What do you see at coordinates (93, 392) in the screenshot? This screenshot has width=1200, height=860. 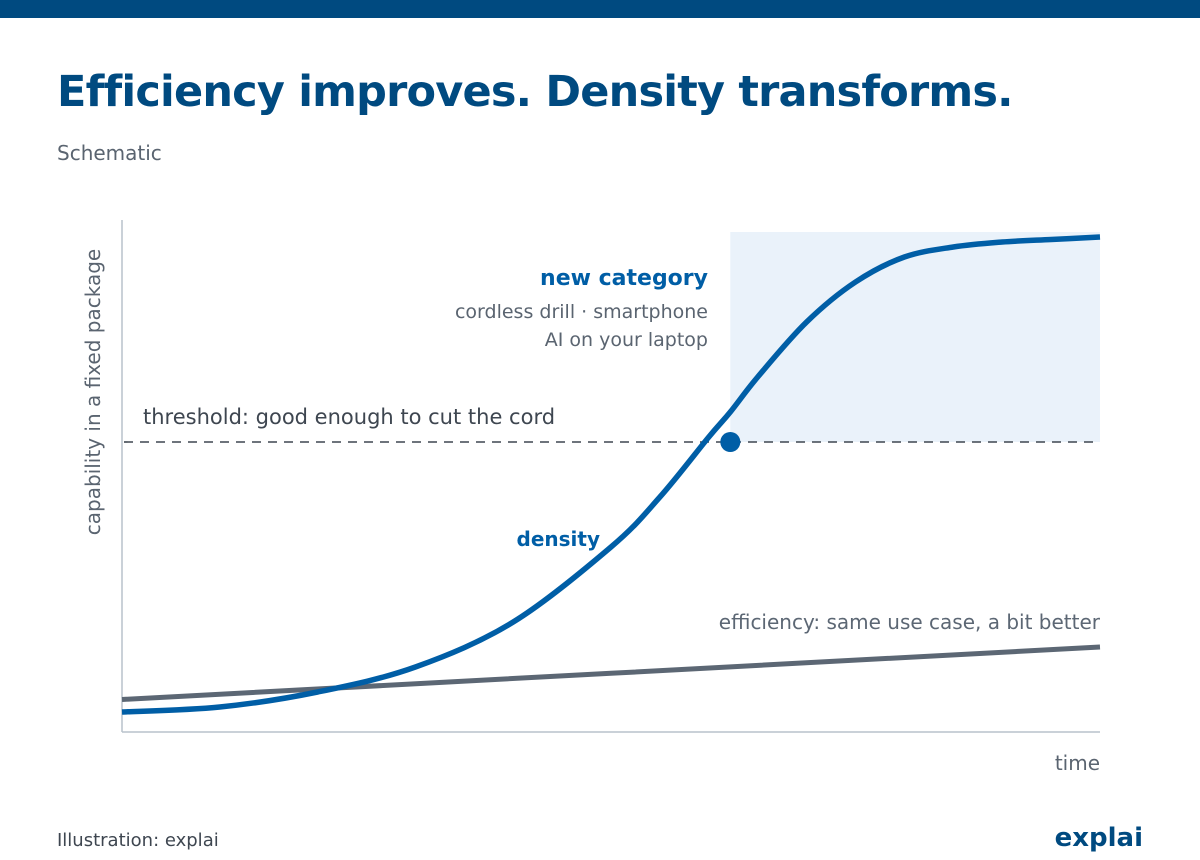 I see `y-axis-label: capability in a fixed package` at bounding box center [93, 392].